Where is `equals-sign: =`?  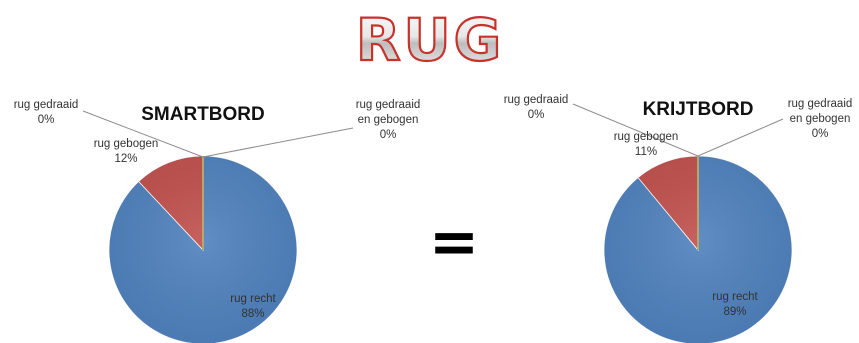 equals-sign: = is located at coordinates (454, 242).